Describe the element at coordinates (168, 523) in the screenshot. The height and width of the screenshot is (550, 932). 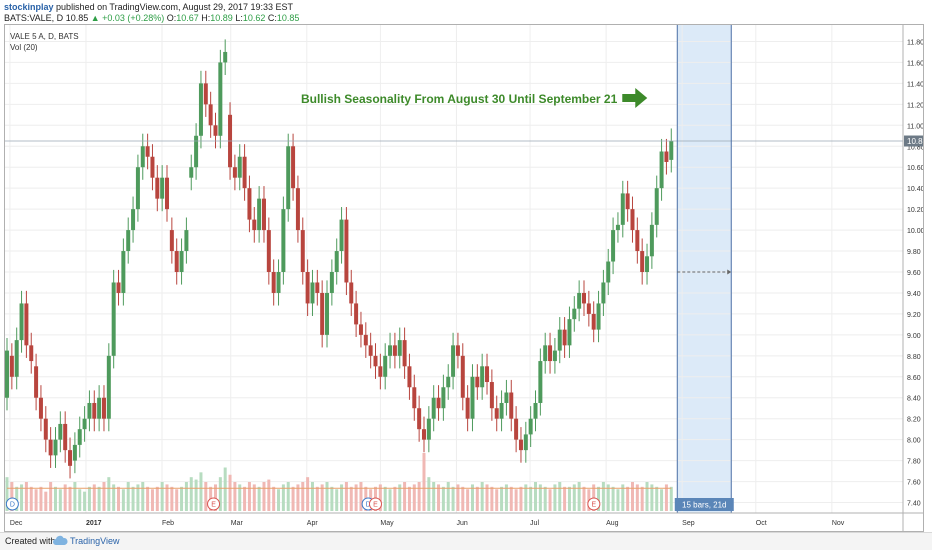
I see `date-tick-label: Feb` at that location.